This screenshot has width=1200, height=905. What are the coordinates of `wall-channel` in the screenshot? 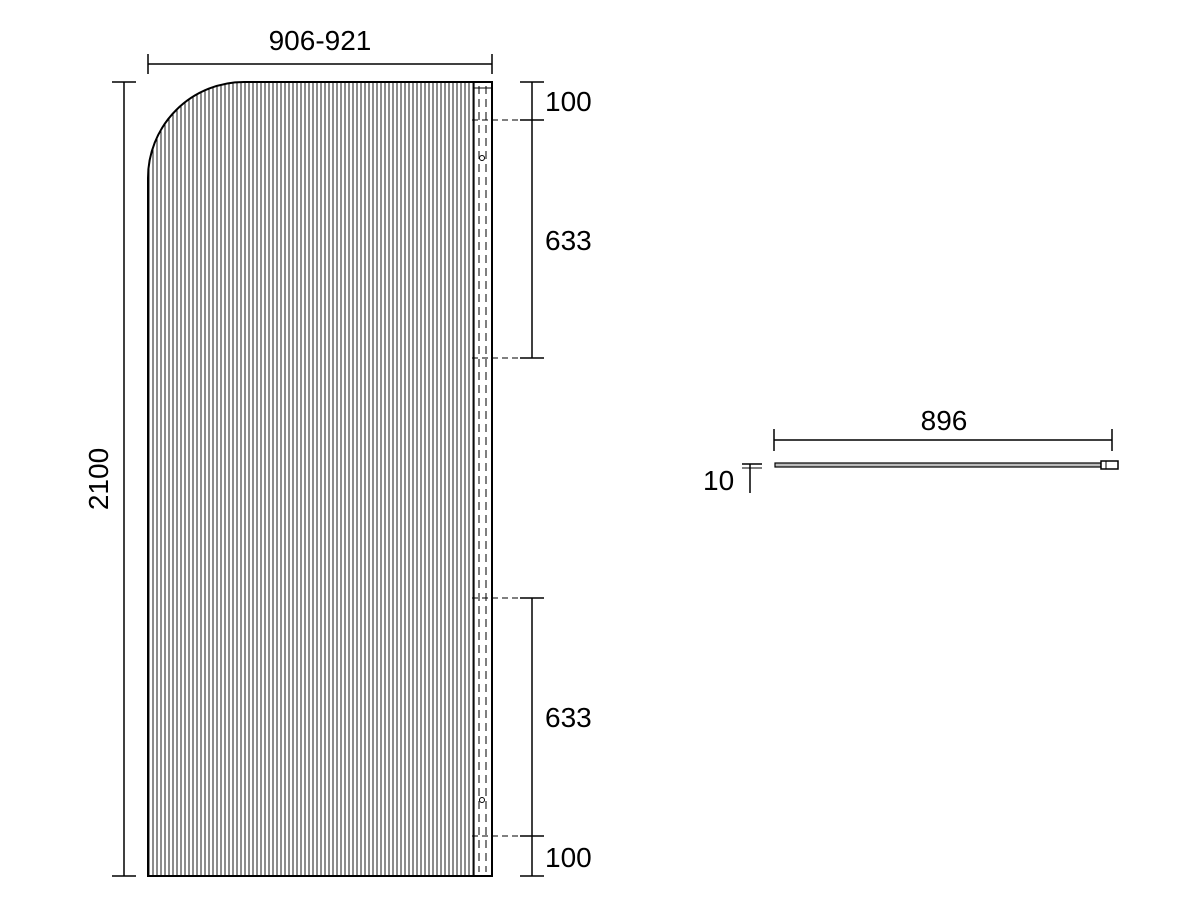 It's located at (482, 479).